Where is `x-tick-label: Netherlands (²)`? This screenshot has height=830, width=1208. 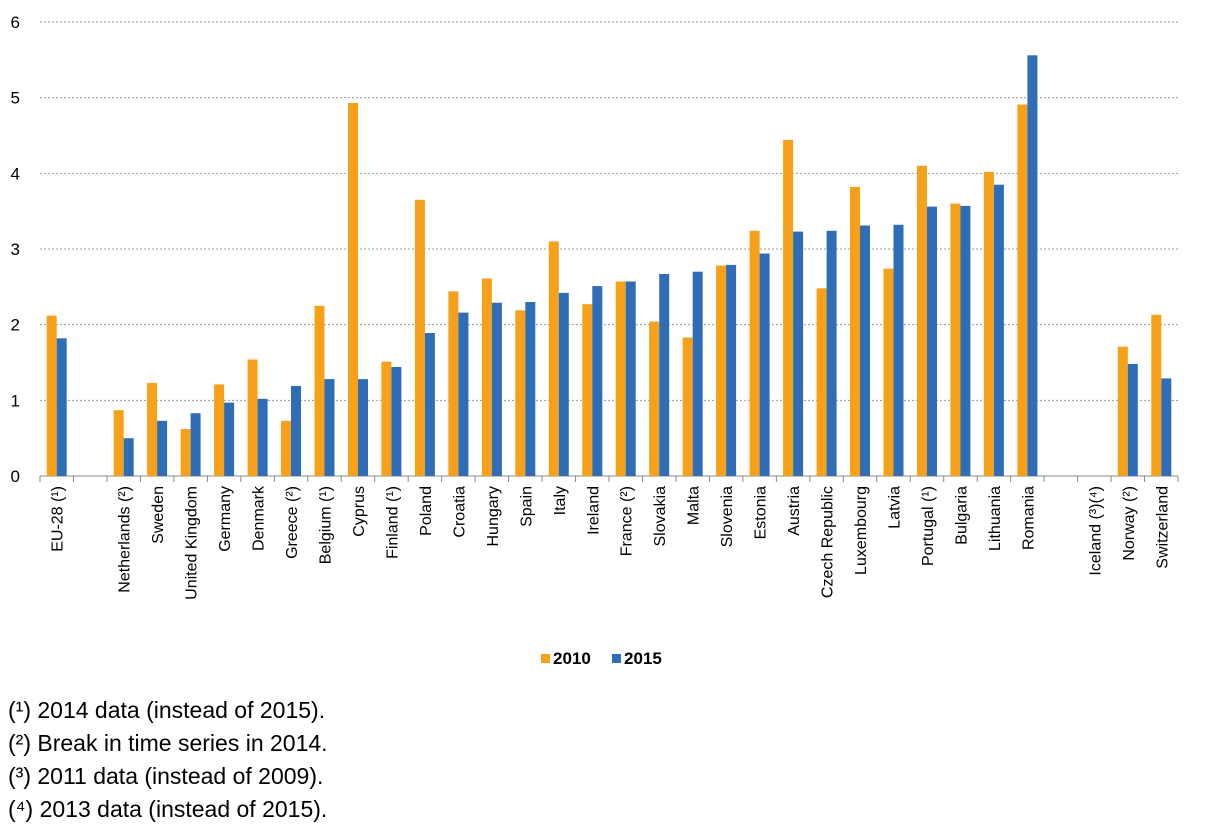
x-tick-label: Netherlands (²) is located at coordinates (125, 539).